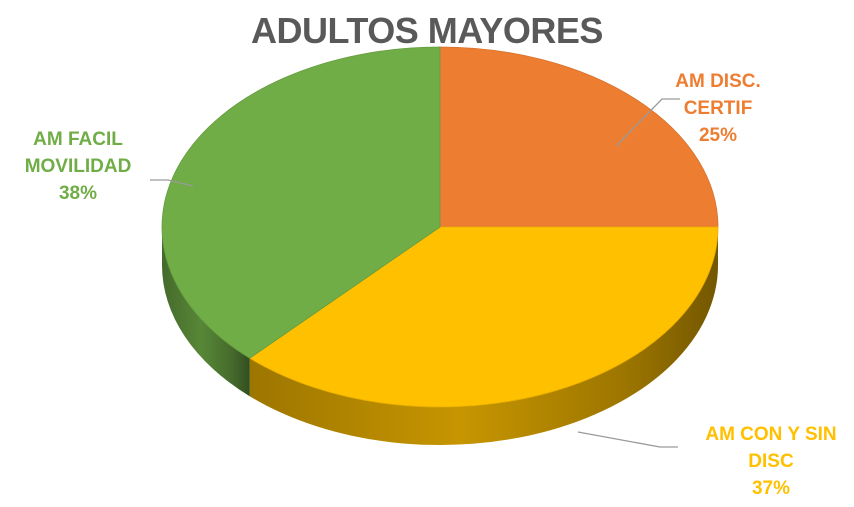 This screenshot has height=507, width=854. What do you see at coordinates (718, 81) in the screenshot?
I see `label-line-1: AM DISC.` at bounding box center [718, 81].